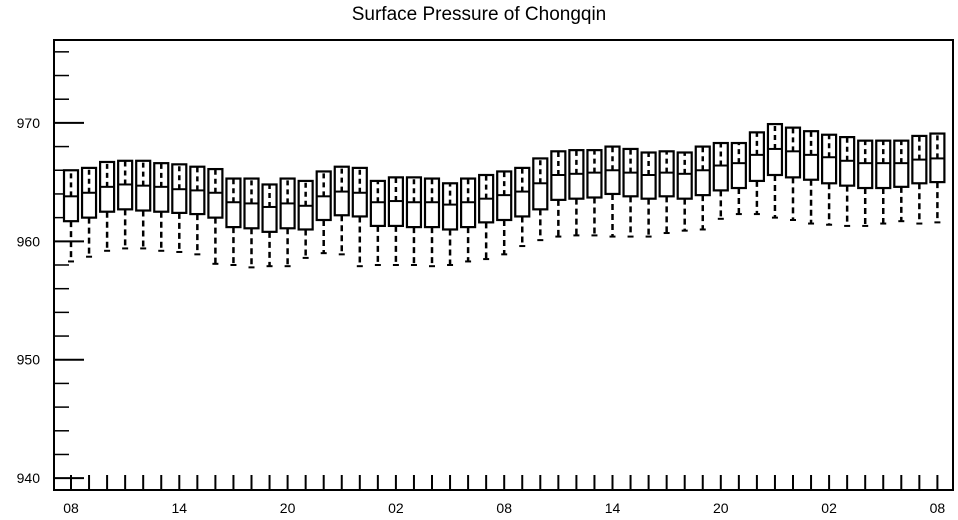 The height and width of the screenshot is (520, 958). Describe the element at coordinates (29, 123) in the screenshot. I see `y-tick-label: 970` at that location.